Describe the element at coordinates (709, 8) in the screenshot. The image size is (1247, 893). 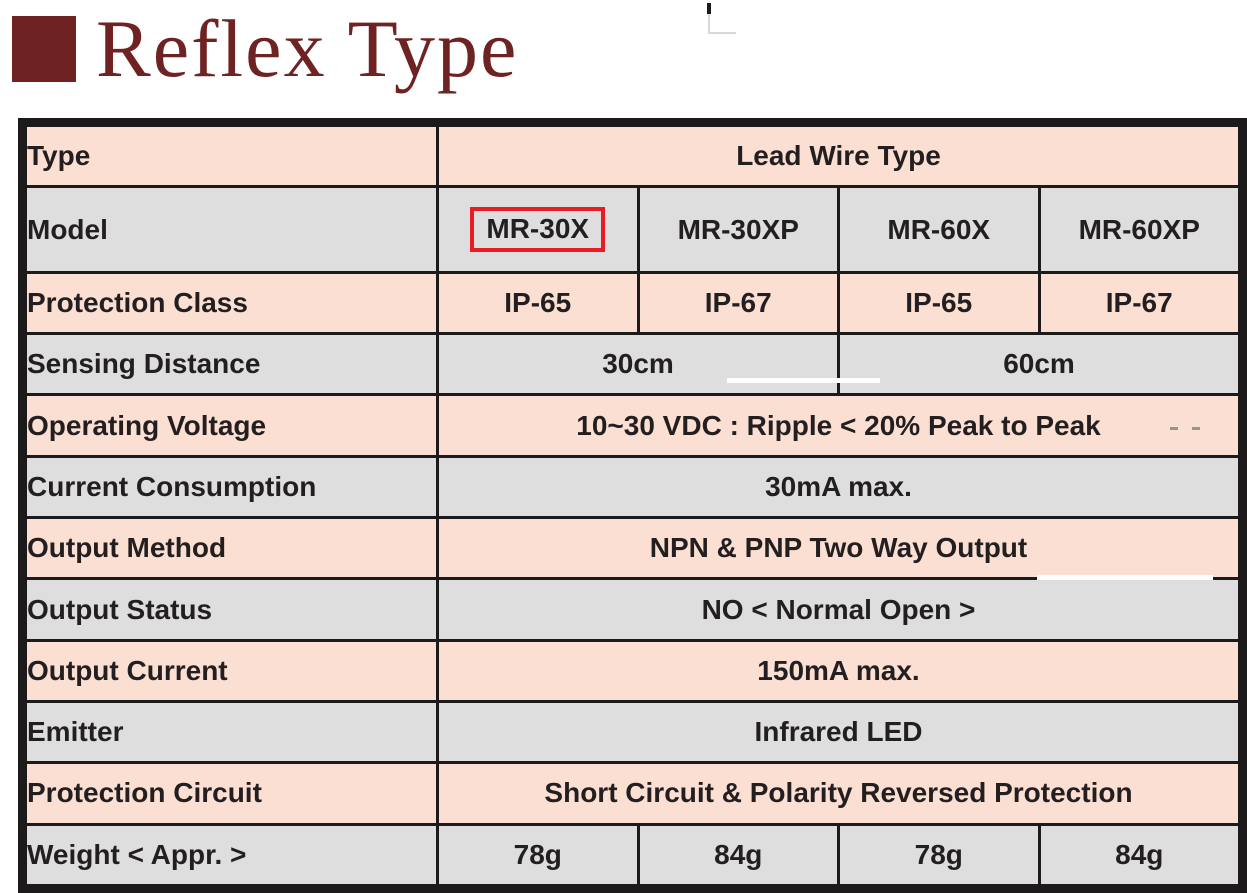
I see `crop-mark-tick` at that location.